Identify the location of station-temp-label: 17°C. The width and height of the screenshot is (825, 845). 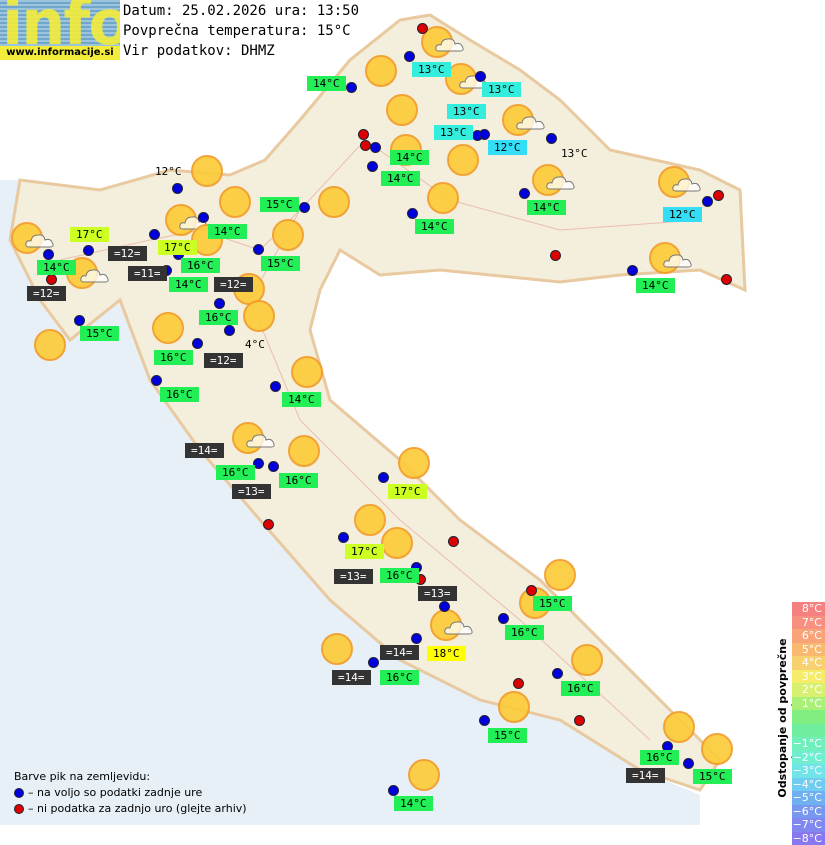
(407, 491).